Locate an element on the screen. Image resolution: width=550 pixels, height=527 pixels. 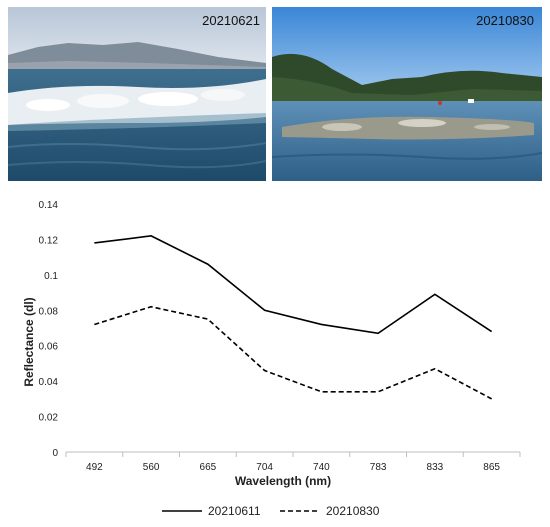
y-axis-label: Reflectance (dl) is located at coordinates (29, 341).